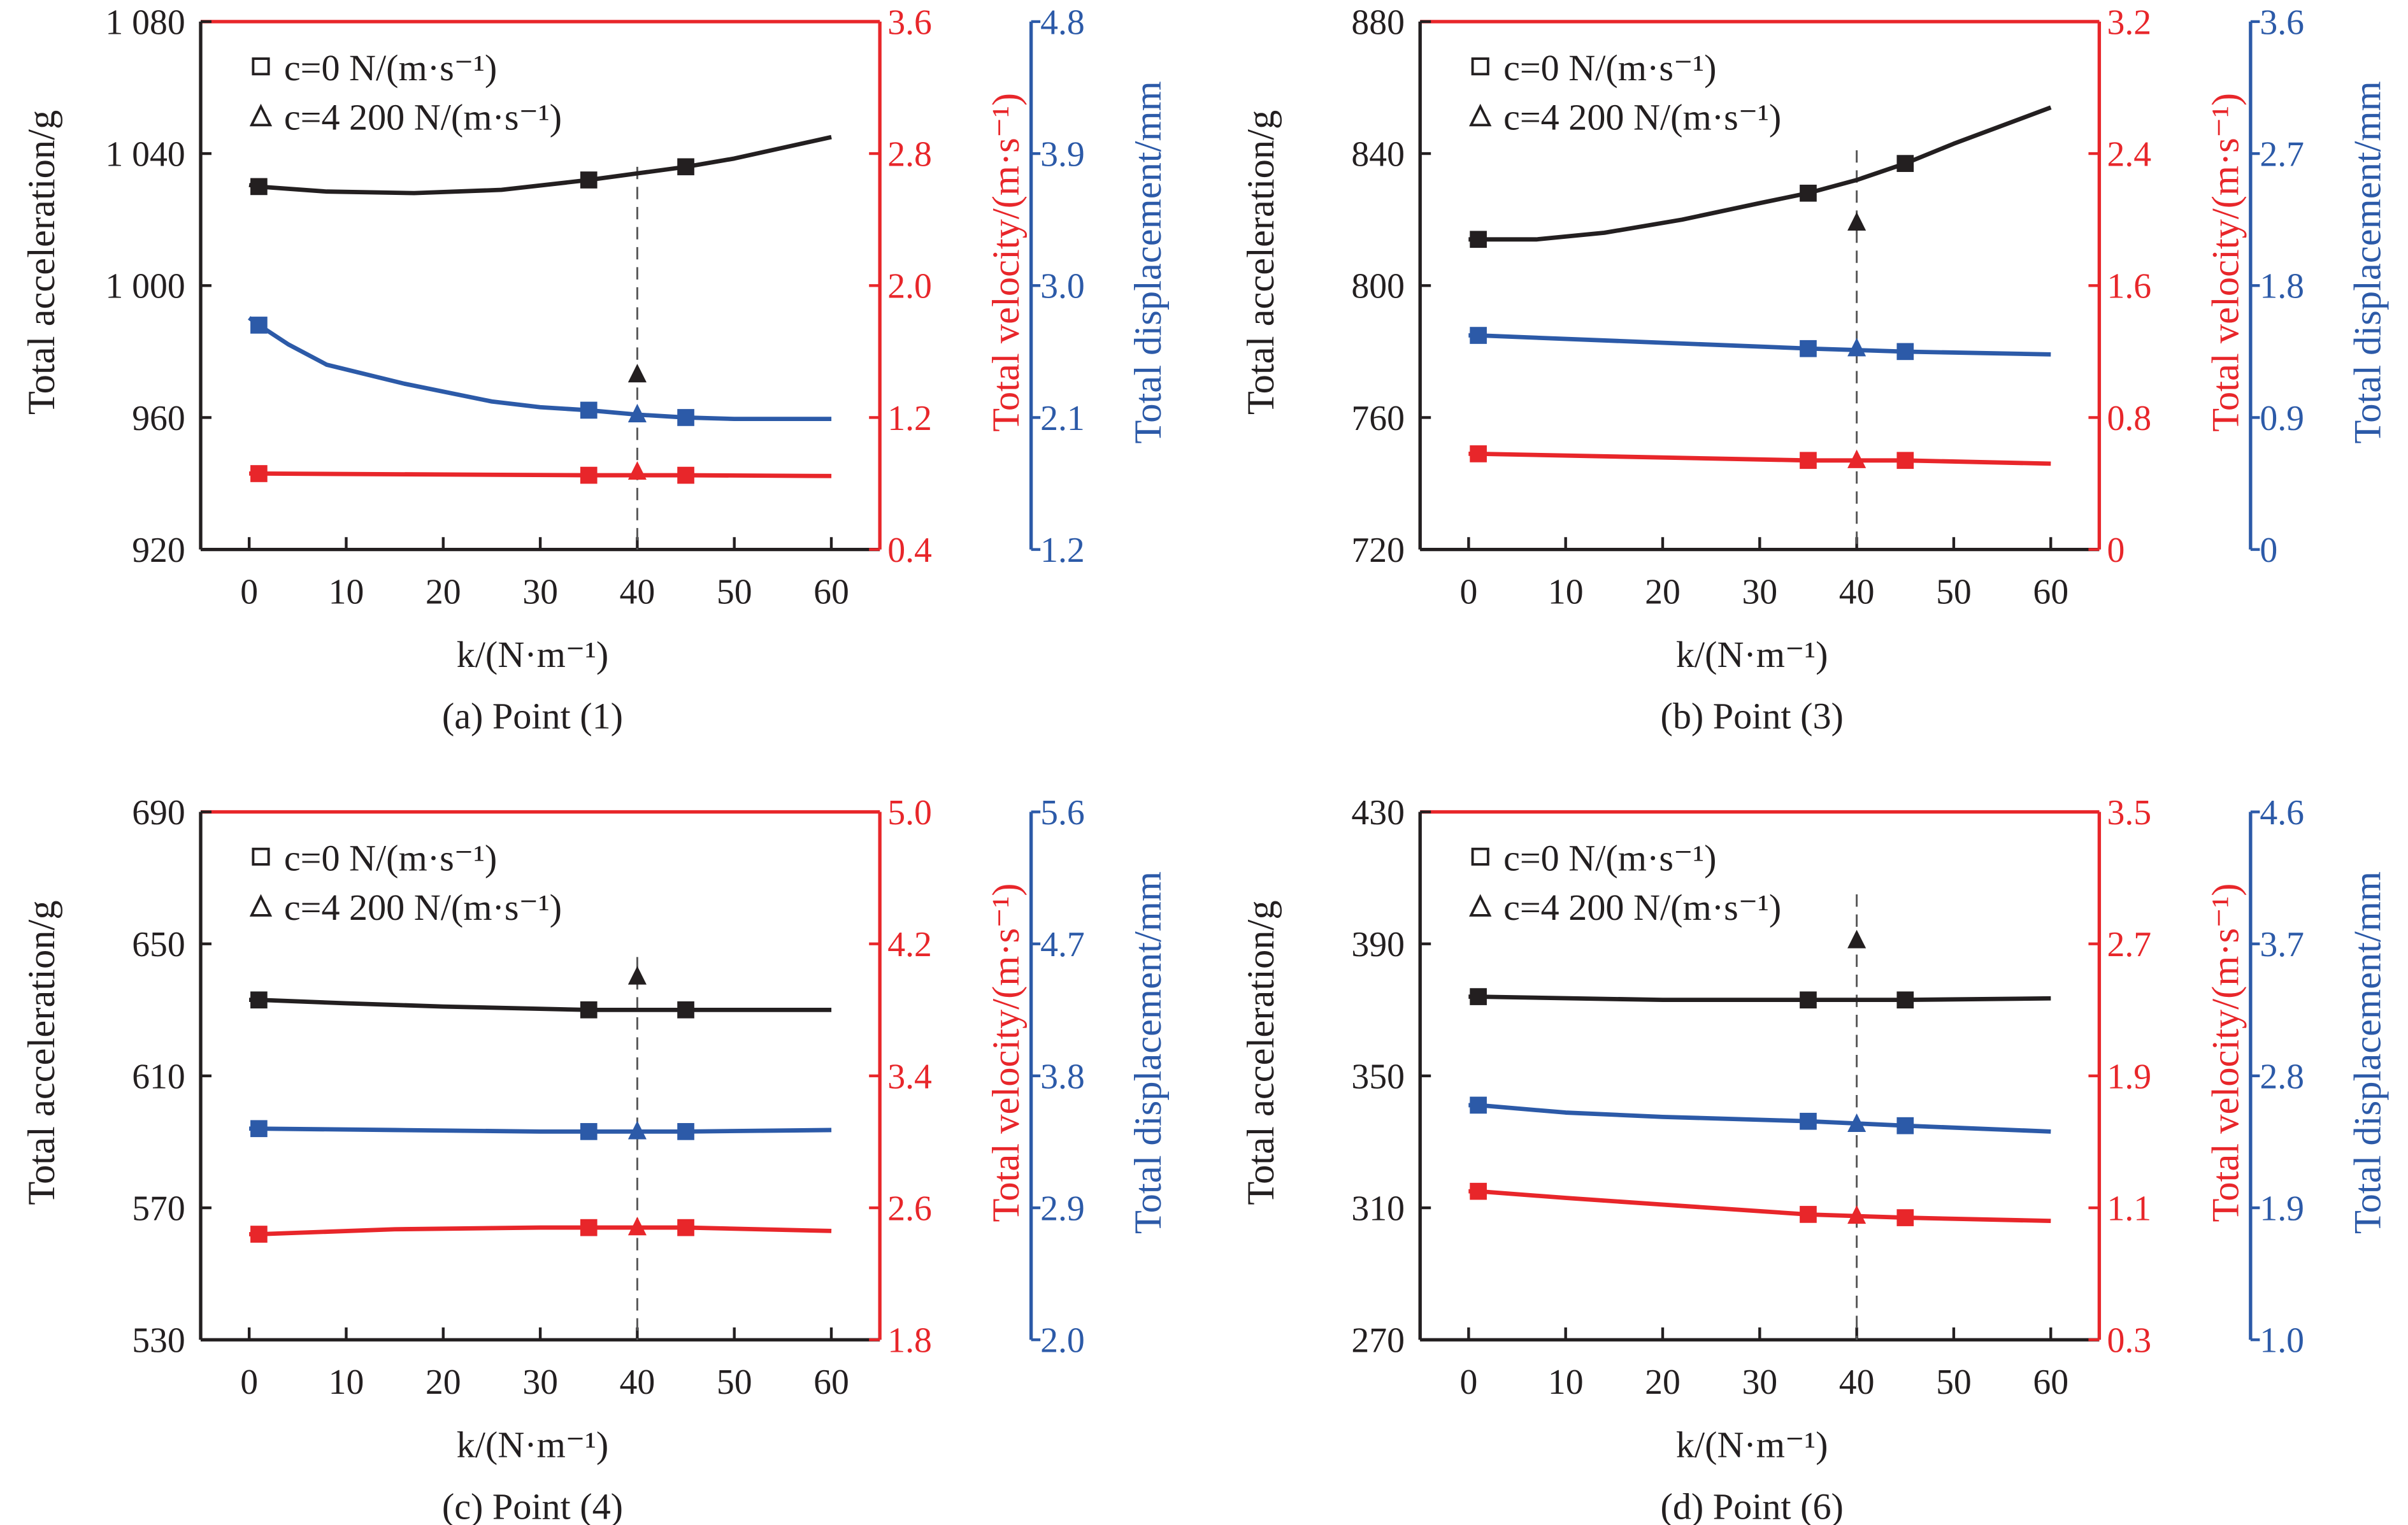 This screenshot has height=1525, width=2408. What do you see at coordinates (2116, 550) in the screenshot?
I see `velocity-y-tick-label: 0` at bounding box center [2116, 550].